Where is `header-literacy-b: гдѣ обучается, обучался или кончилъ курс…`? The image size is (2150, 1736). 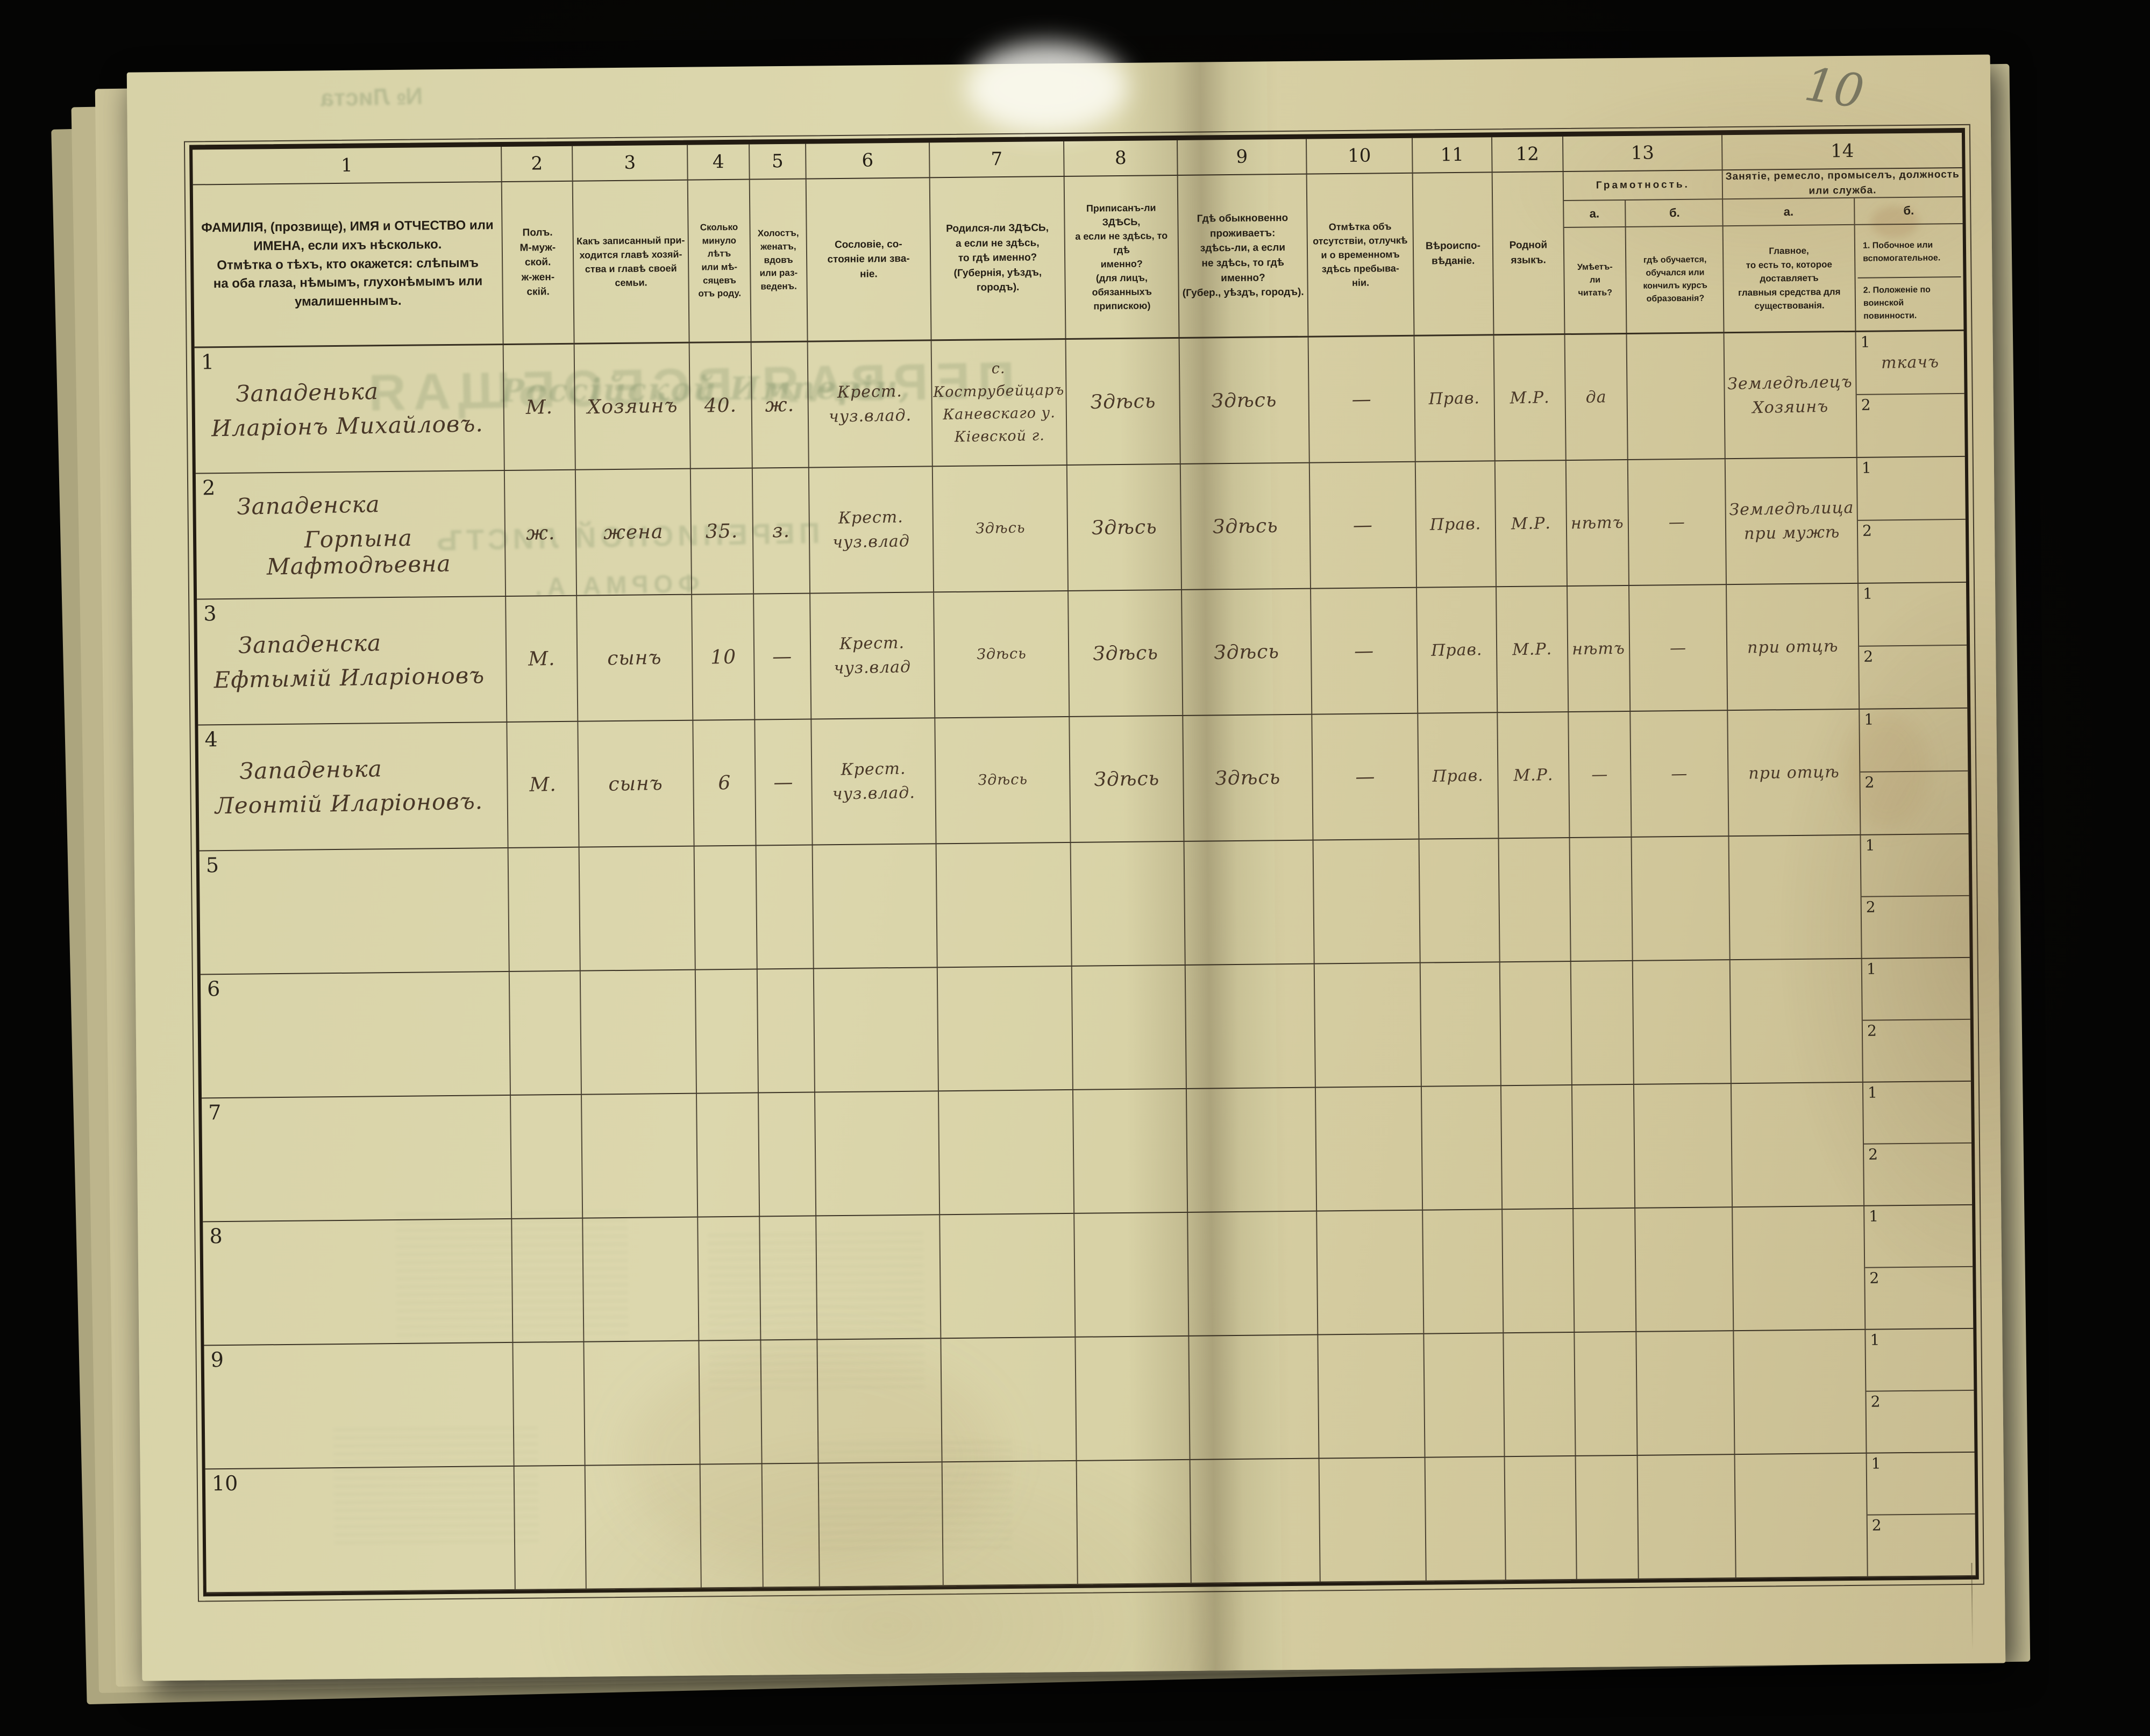
header-literacy-b: гдѣ обучается, обучался или кончилъ курс… is located at coordinates (1675, 279).